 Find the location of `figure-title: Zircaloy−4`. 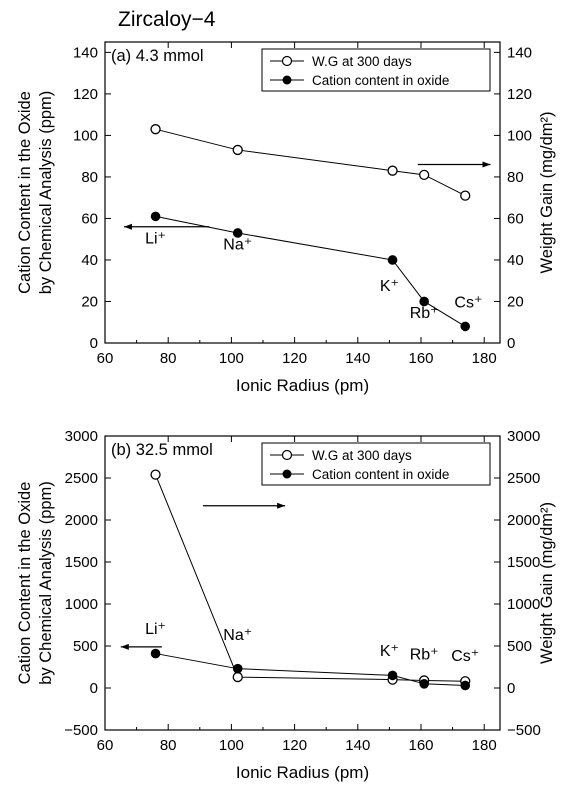

figure-title: Zircaloy−4 is located at coordinates (167, 19).